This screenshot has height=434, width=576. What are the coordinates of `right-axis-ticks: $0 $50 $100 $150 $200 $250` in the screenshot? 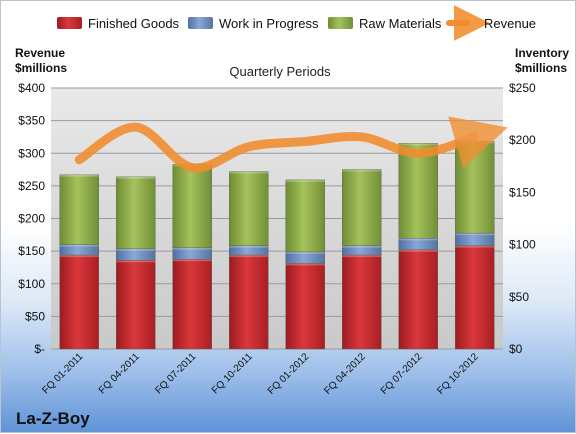 It's located at (522, 218).